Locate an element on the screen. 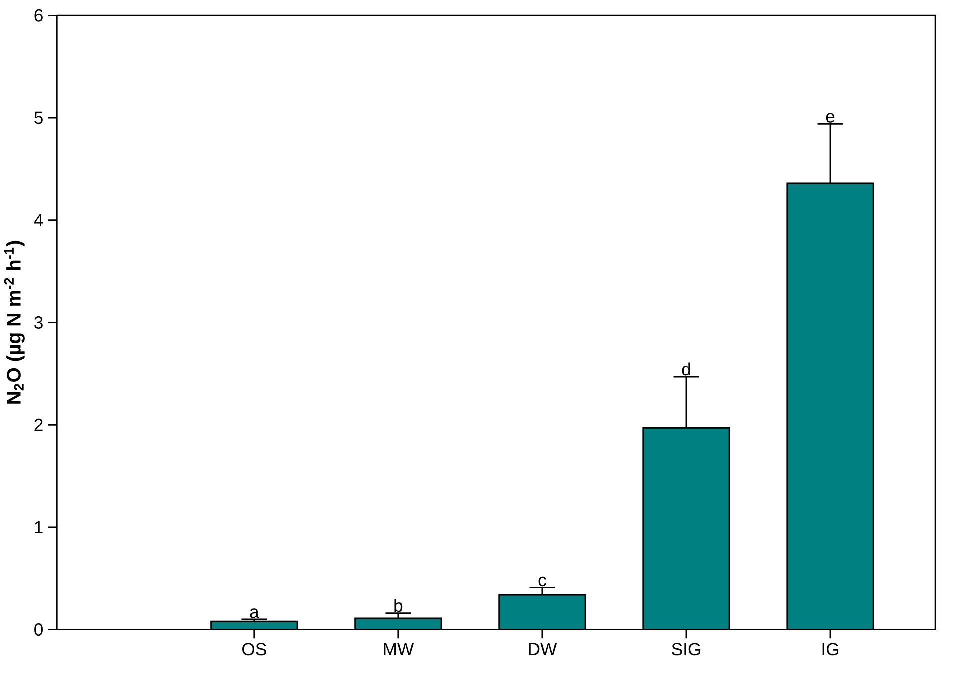 This screenshot has height=676, width=967. y-tick-label: 0 is located at coordinates (38, 630).